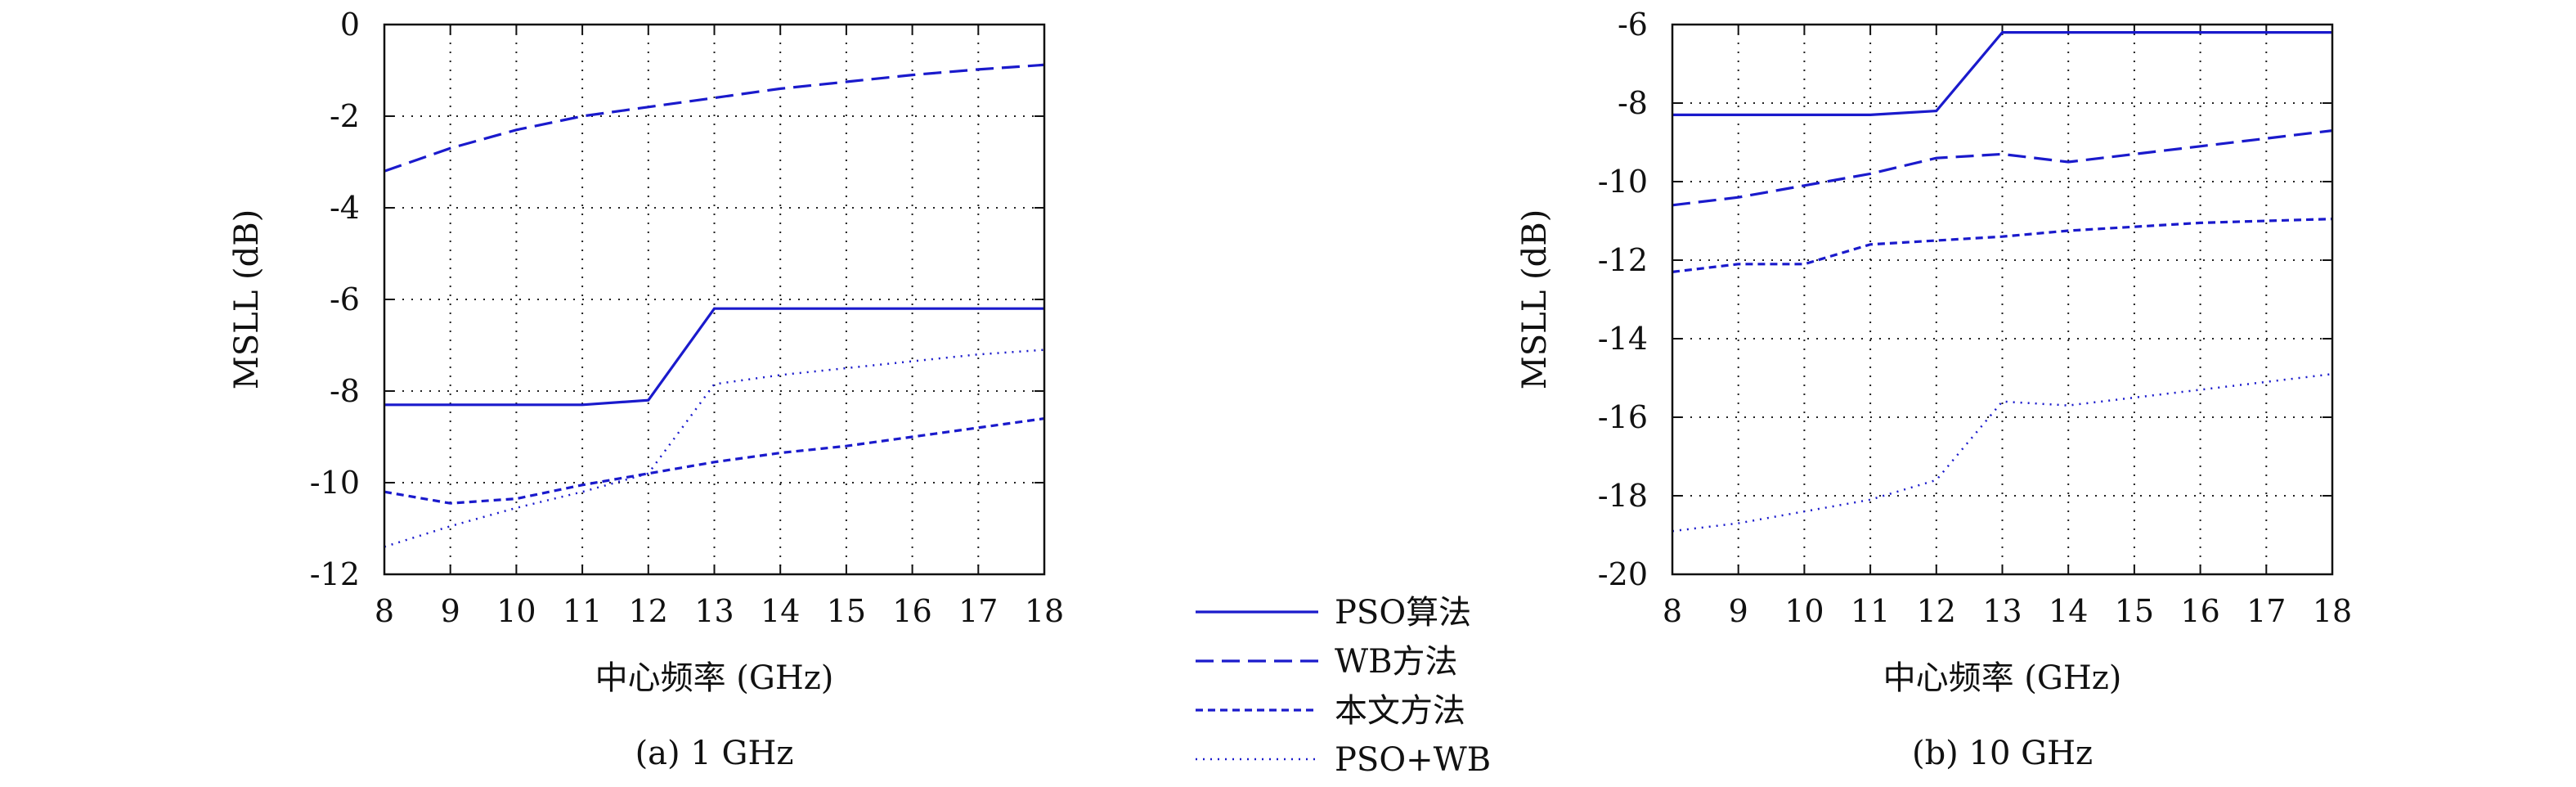 The height and width of the screenshot is (787, 2576). Describe the element at coordinates (350, 25) in the screenshot. I see `y-tick-label: 0` at that location.